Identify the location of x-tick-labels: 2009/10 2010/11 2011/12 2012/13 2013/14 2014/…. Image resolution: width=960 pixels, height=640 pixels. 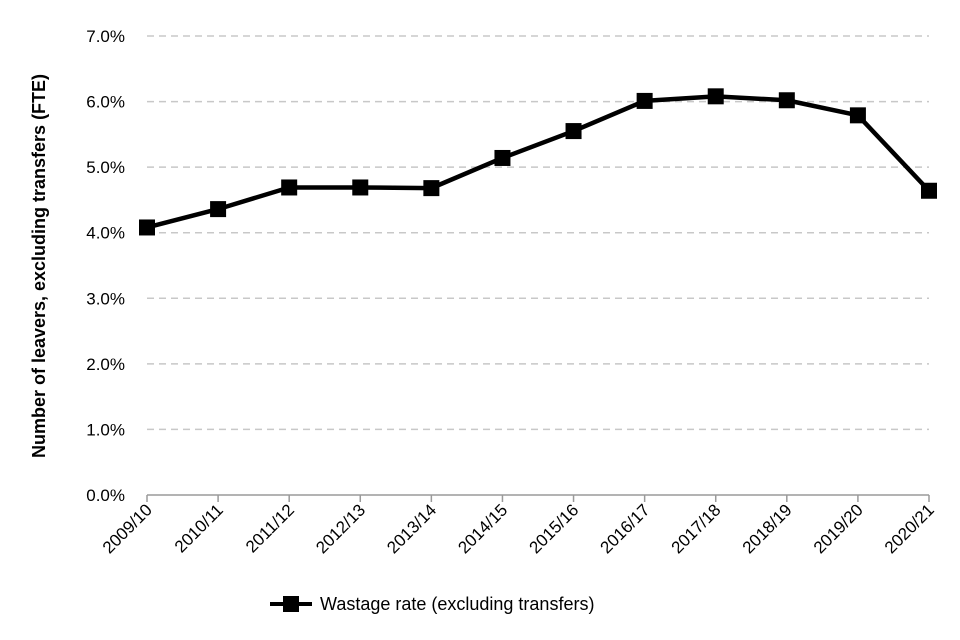
(518, 528).